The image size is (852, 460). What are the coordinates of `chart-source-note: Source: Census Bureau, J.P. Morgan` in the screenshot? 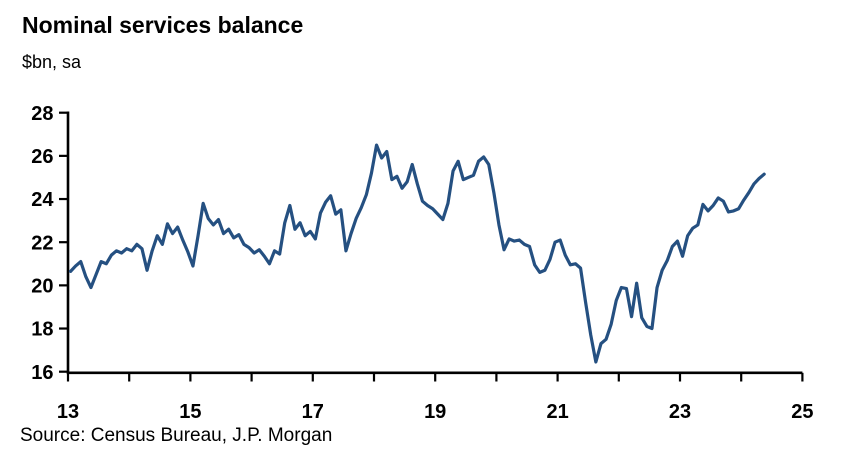 It's located at (176, 435).